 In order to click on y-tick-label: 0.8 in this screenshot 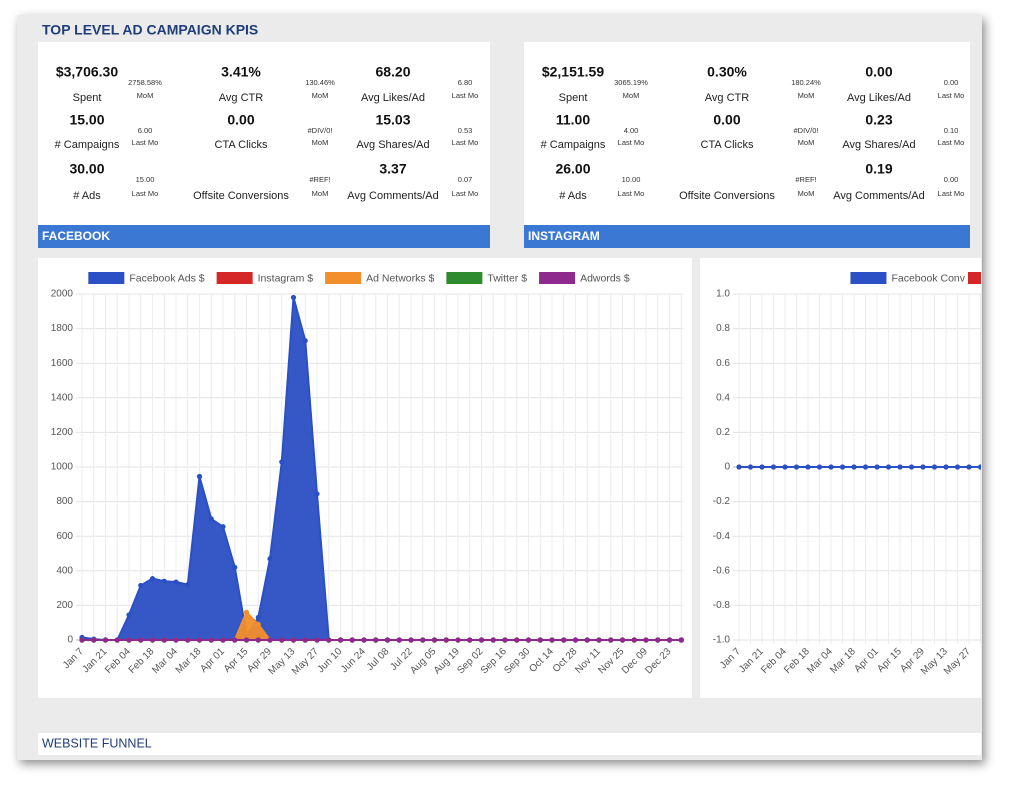, I will do `click(723, 328)`.